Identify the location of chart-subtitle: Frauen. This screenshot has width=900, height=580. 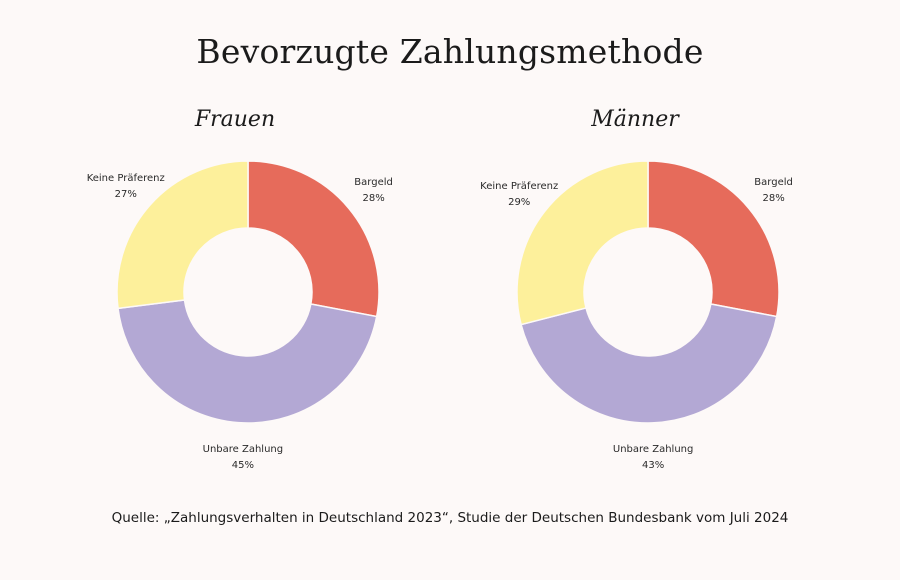
(234, 119).